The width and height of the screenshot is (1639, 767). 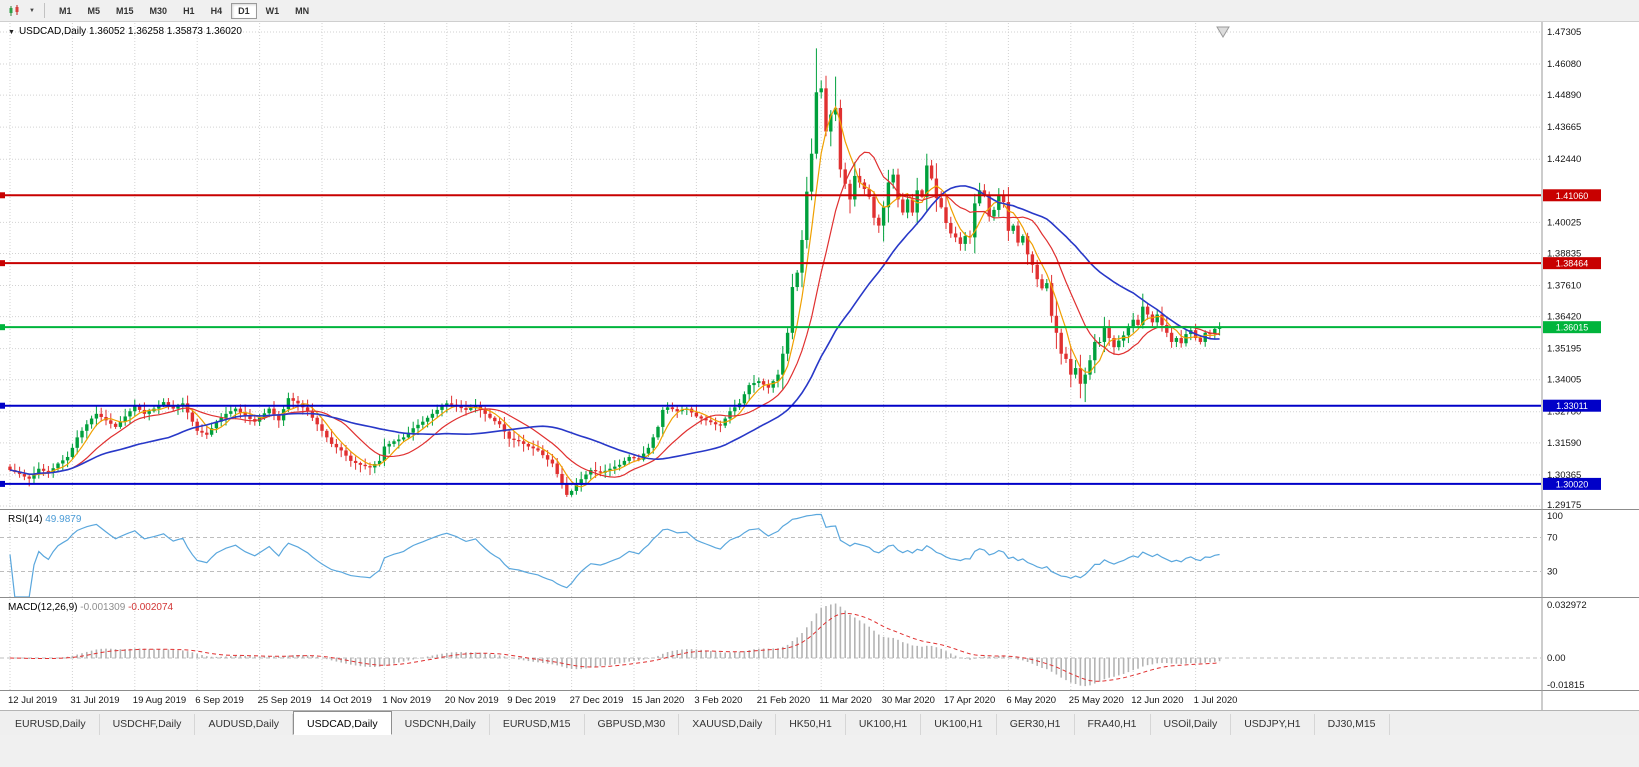 What do you see at coordinates (1273, 724) in the screenshot?
I see `tab-usdjpy-h1: USDJPY,H1` at bounding box center [1273, 724].